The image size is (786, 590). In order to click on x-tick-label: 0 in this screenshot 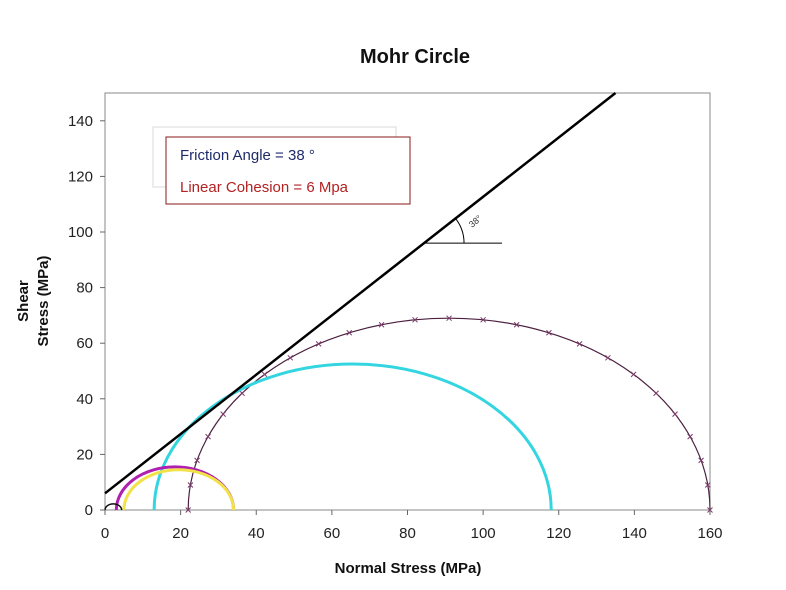, I will do `click(105, 533)`.